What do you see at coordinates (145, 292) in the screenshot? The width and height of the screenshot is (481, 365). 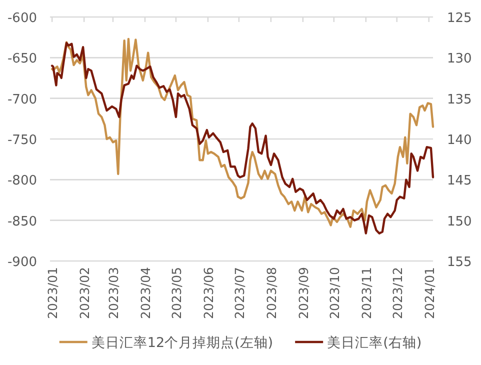 I see `x-tick-label: 2023/04` at bounding box center [145, 292].